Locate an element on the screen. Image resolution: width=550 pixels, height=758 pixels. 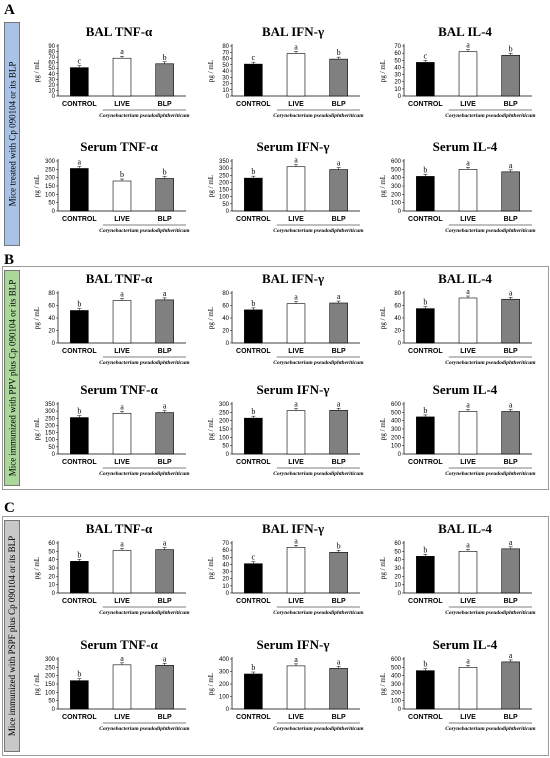
chart-title: BAL TNF-α is located at coordinates (119, 31).